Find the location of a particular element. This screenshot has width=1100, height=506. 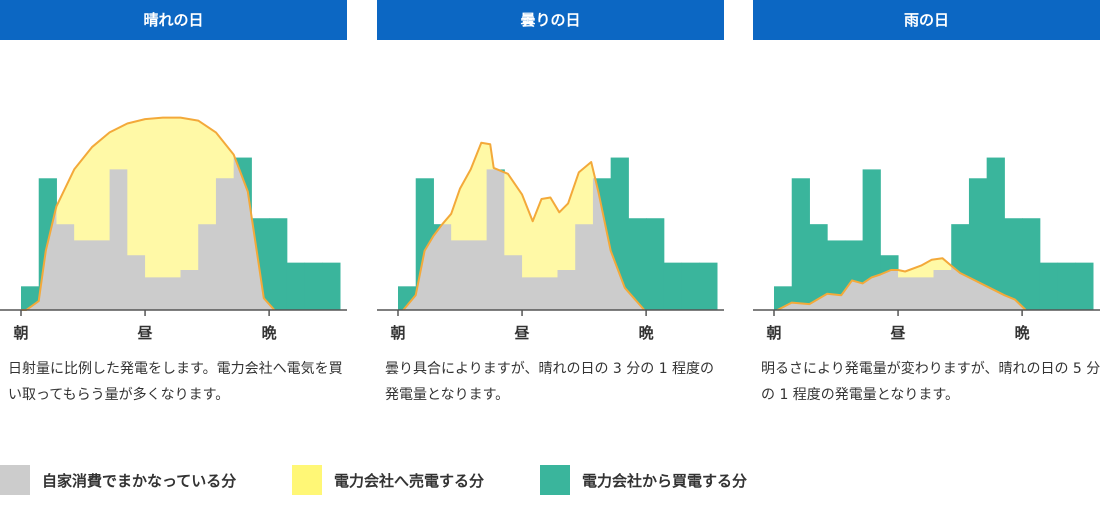

chart-cloudy: 朝昼晩 is located at coordinates (550, 241).